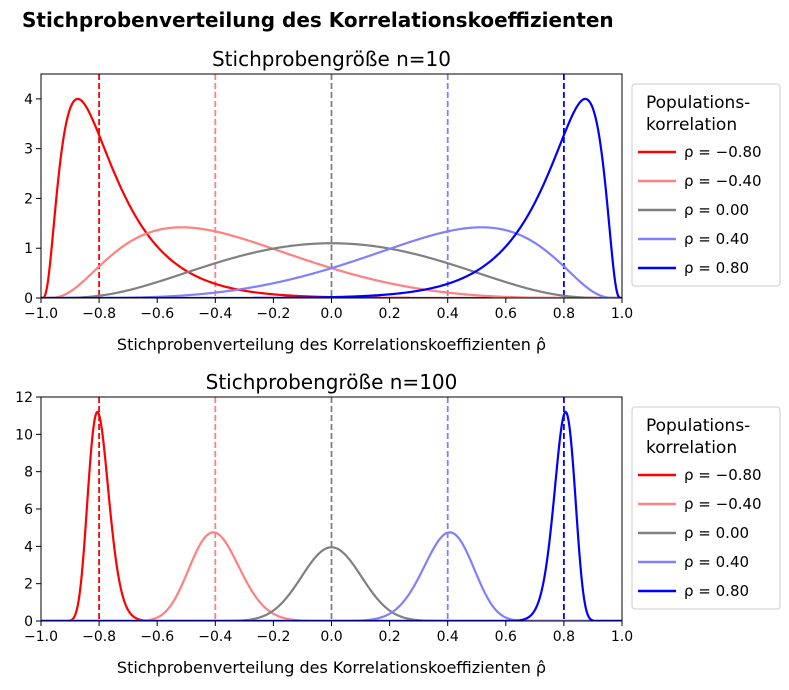 This screenshot has height=690, width=789. I want to click on y-tick-label: 8, so click(28, 473).